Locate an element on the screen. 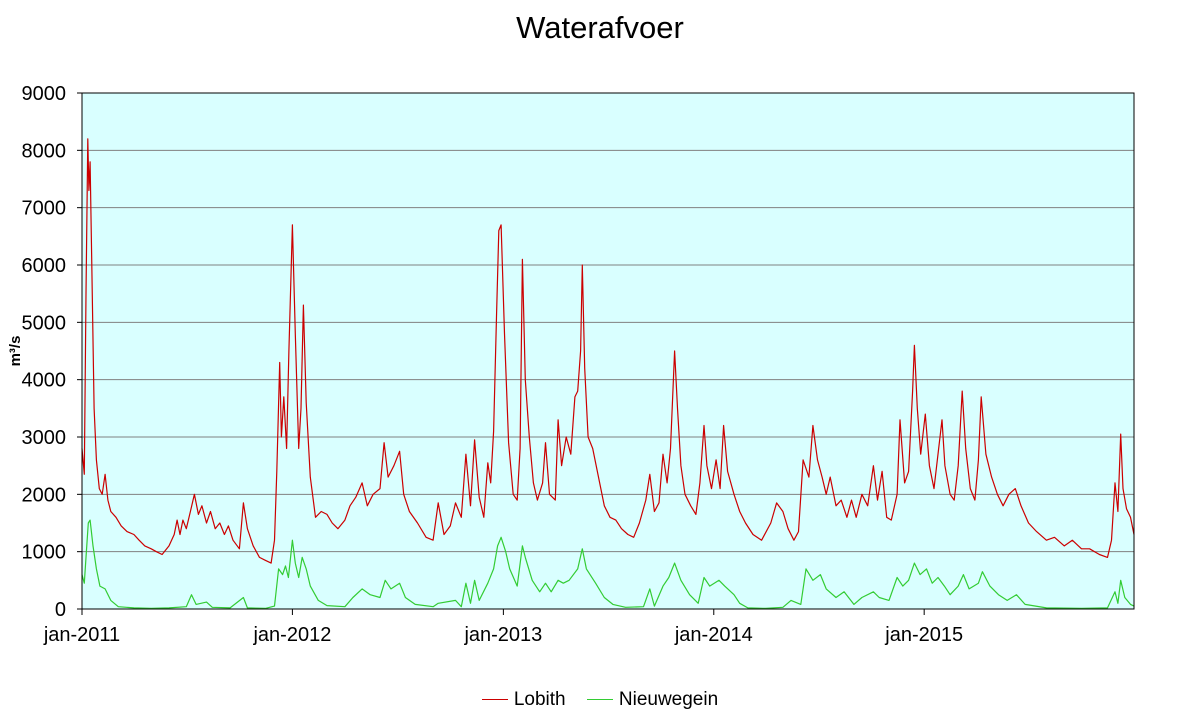 This screenshot has width=1200, height=720. y-tick-label: 6000 is located at coordinates (44, 266).